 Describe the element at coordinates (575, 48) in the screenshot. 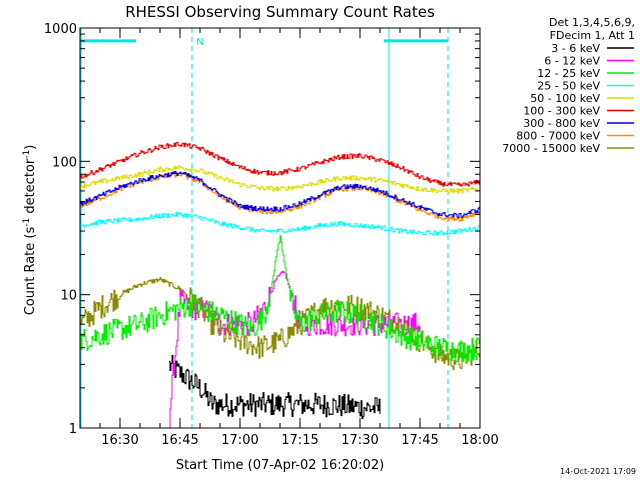

I see `legend-label: 3 - 6 keV` at that location.